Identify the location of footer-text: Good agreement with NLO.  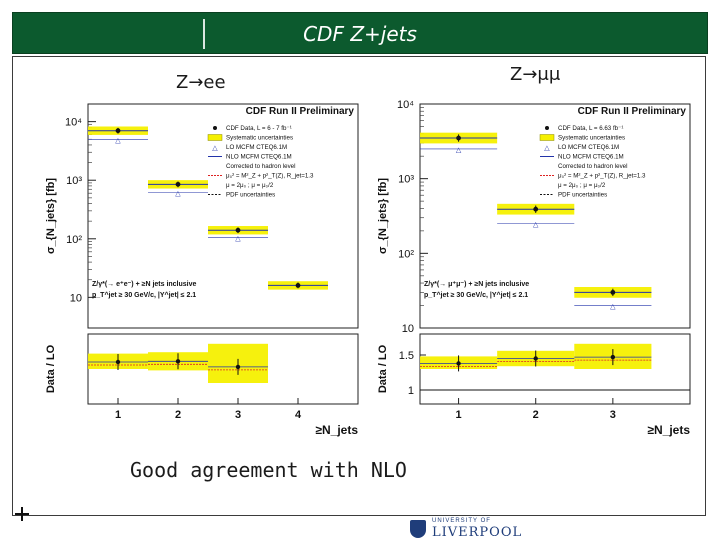
(268, 470).